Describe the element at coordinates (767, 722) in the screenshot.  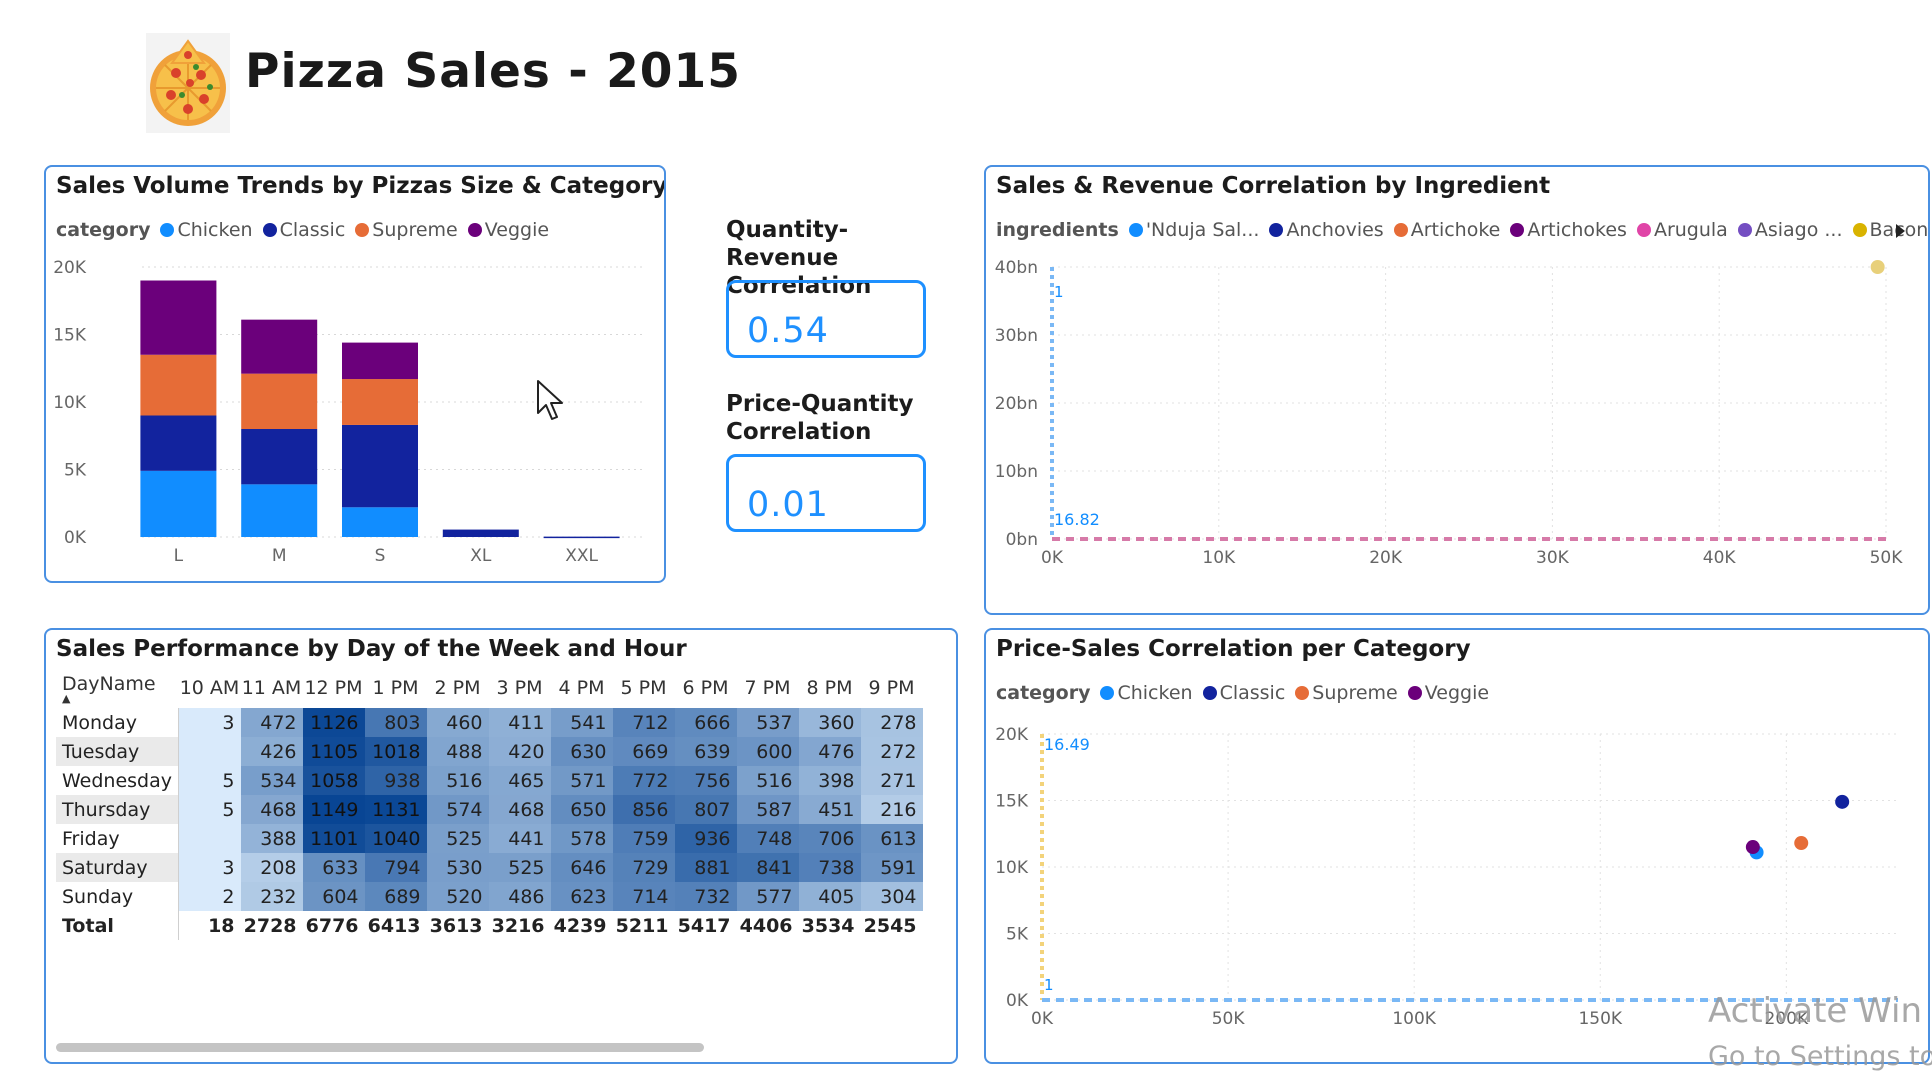
I see `heat-cell: 537` at that location.